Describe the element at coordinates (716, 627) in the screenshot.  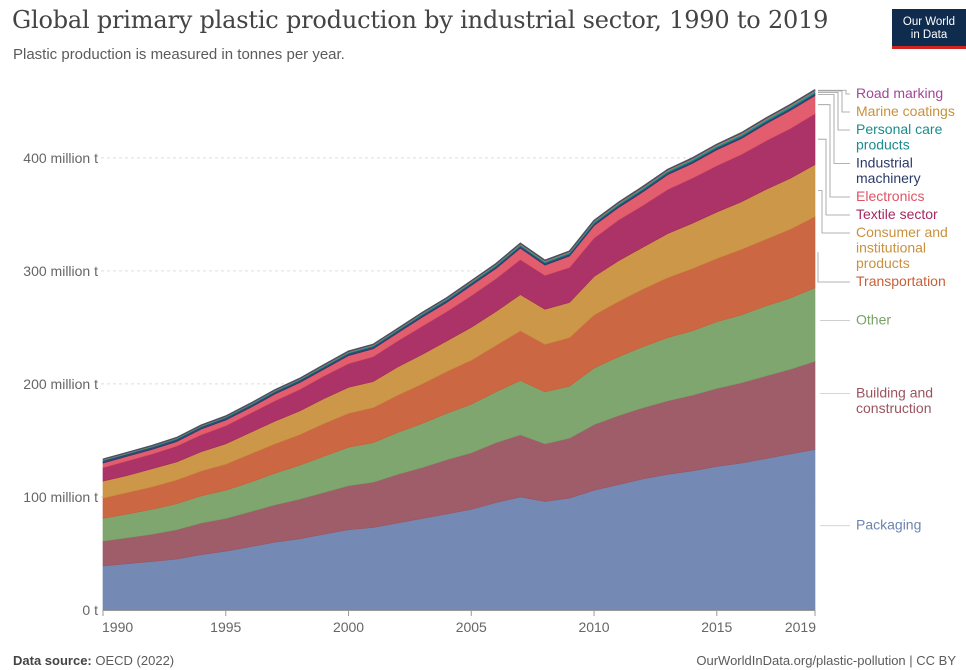
I see `x-tick-label: 2015` at that location.